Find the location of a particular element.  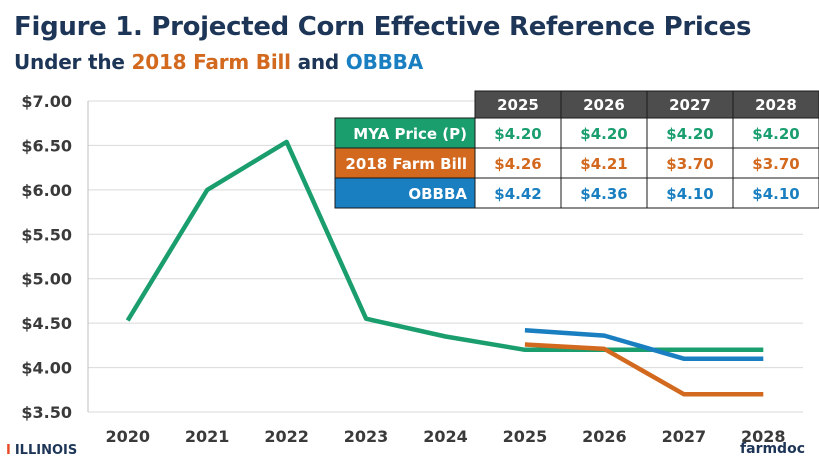

x-tick-label: 2024 is located at coordinates (445, 436).